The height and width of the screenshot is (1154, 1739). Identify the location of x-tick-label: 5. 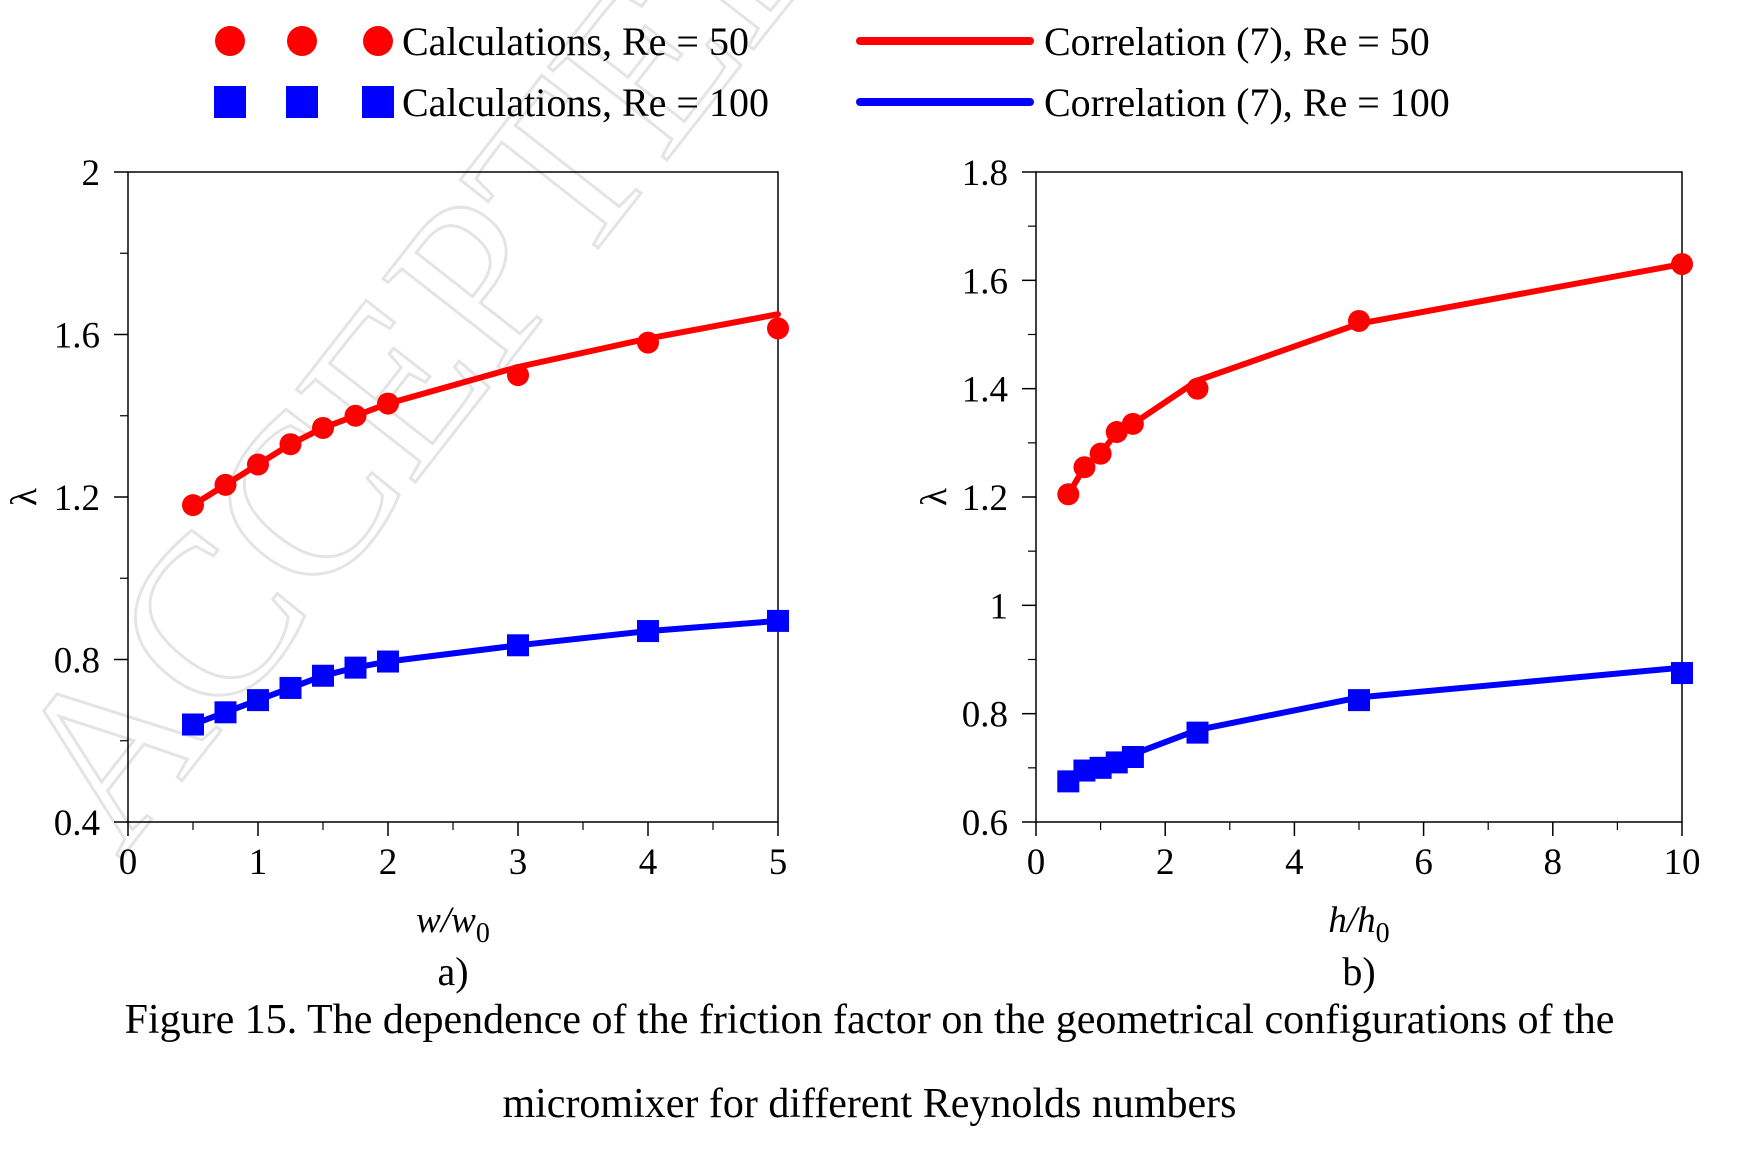
(778, 862).